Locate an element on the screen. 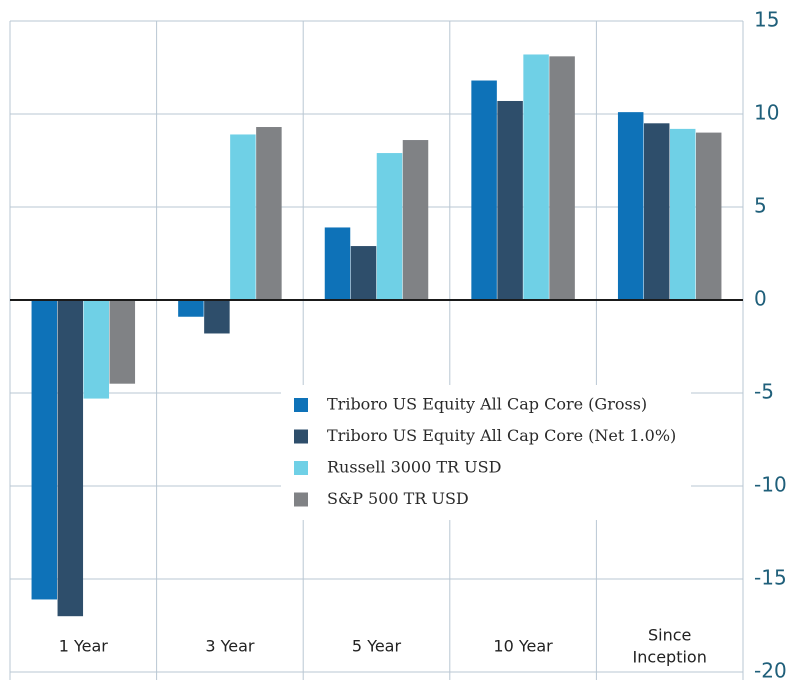 This screenshot has height=688, width=791. x-tick-label: Inception is located at coordinates (670, 657).